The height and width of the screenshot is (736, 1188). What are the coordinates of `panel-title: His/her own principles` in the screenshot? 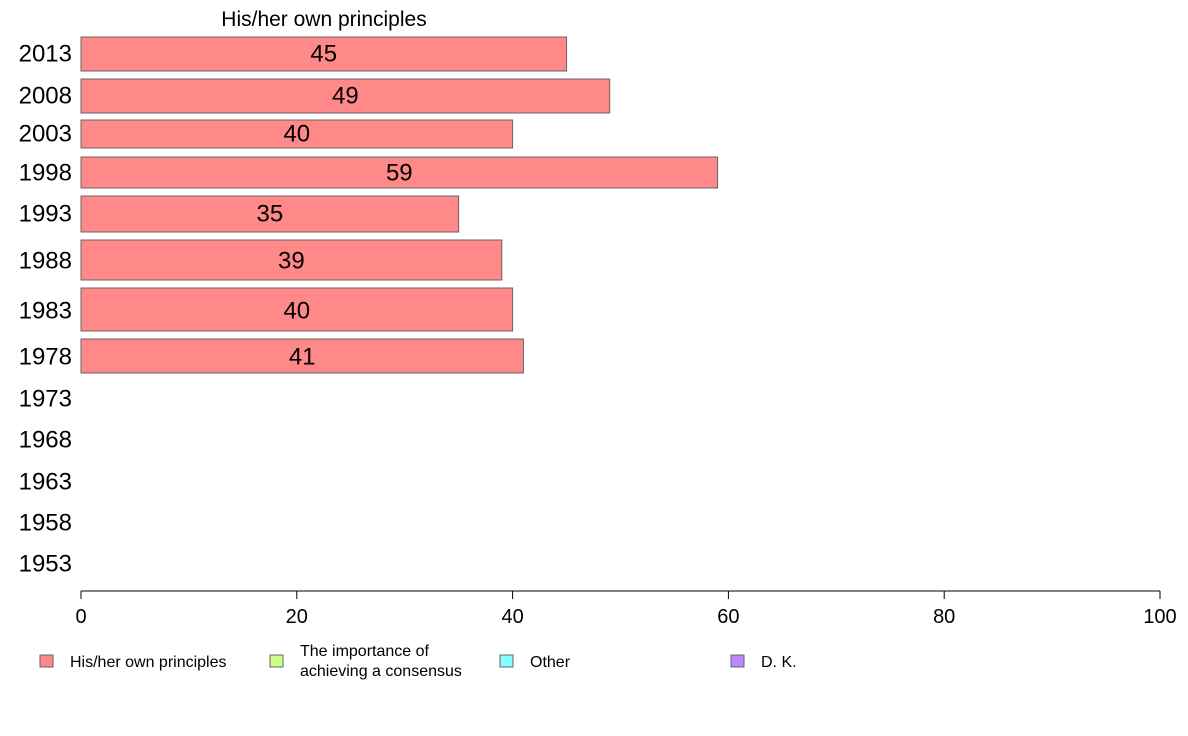 It's located at (323, 19).